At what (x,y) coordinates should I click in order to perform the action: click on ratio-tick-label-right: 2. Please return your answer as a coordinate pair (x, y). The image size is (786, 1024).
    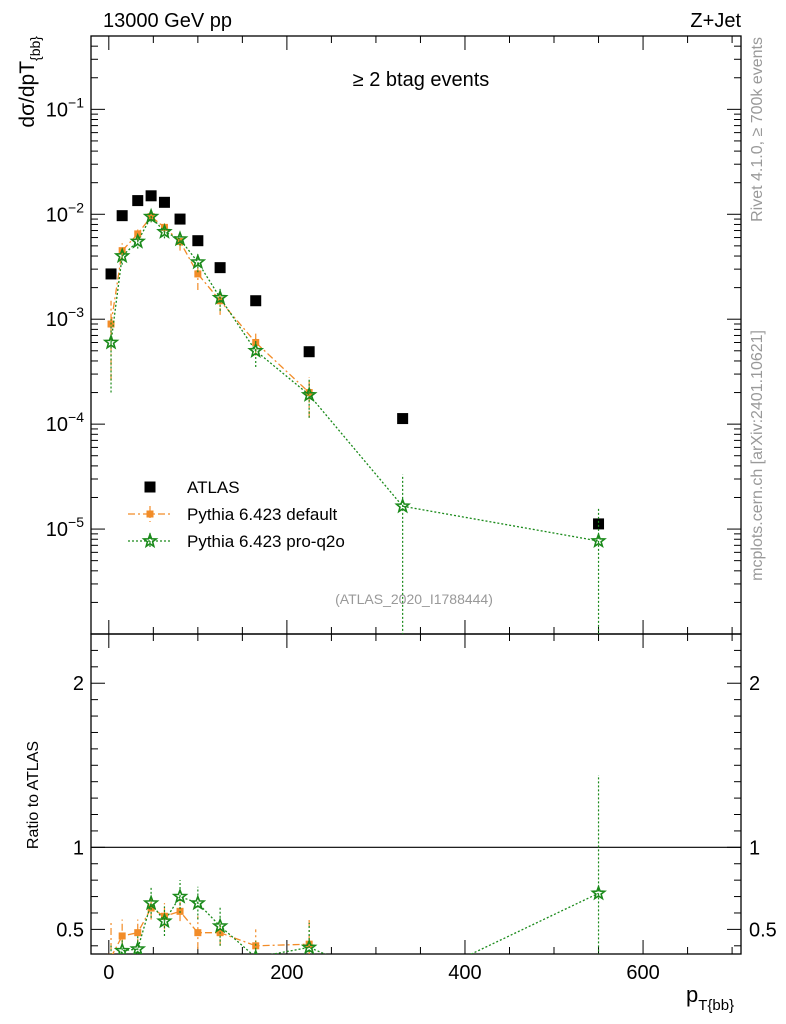
    Looking at the image, I should click on (754, 684).